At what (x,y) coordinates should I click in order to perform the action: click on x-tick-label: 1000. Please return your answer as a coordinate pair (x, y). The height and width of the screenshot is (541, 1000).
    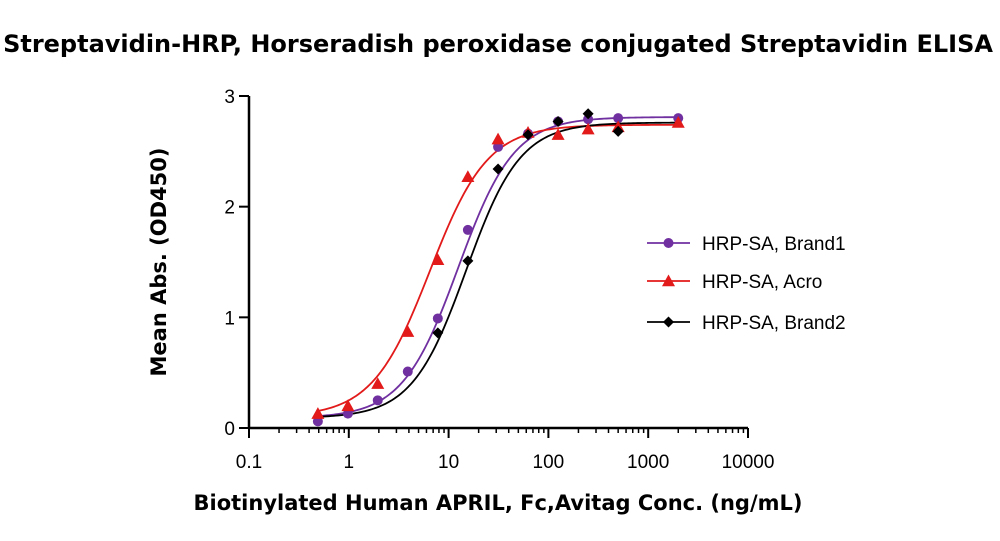
    Looking at the image, I should click on (648, 462).